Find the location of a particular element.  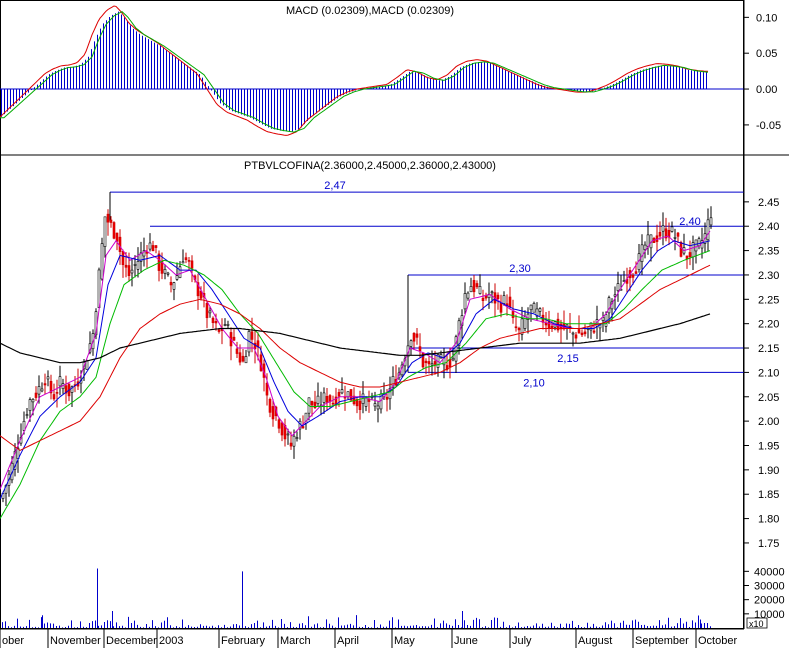

price-tick-label: 2.20 is located at coordinates (768, 325).